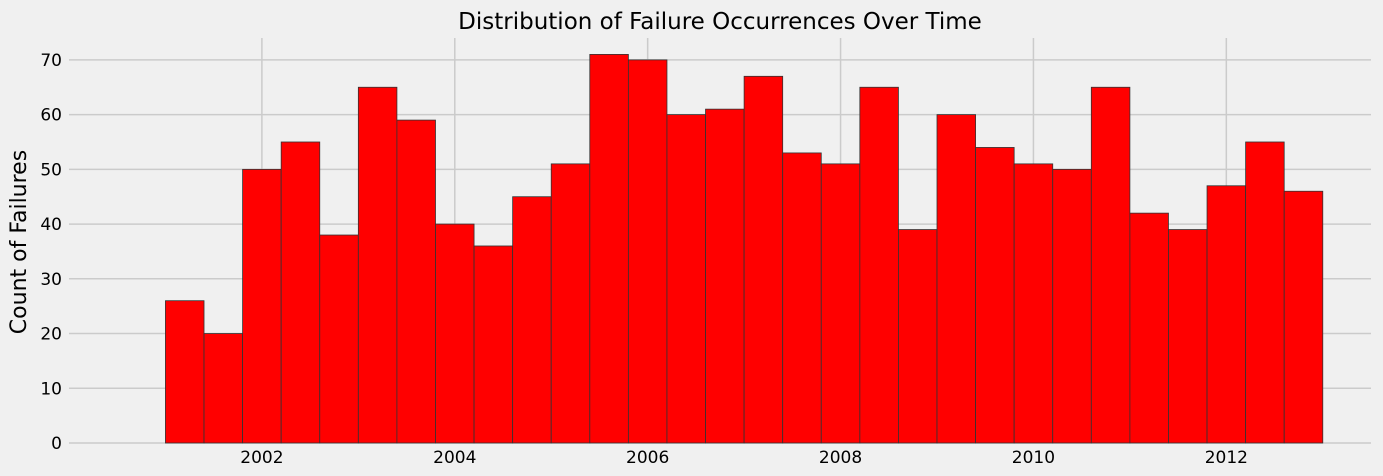  What do you see at coordinates (261, 458) in the screenshot?
I see `x-tick-label: 2002` at bounding box center [261, 458].